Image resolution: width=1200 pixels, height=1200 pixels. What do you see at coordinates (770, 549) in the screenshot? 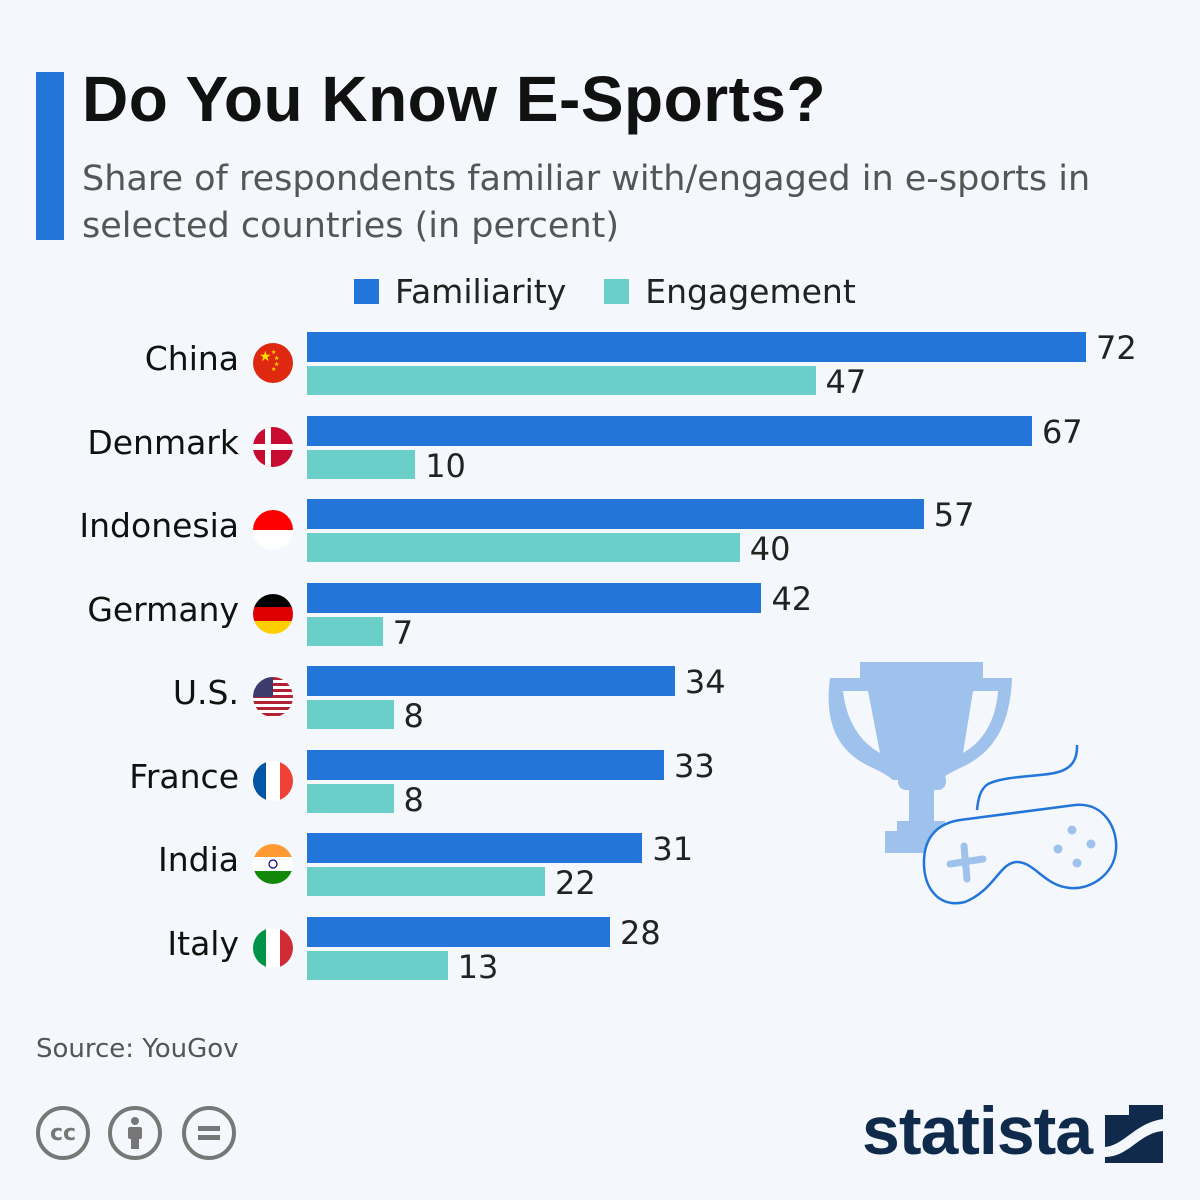
I see `data-label-engagement-indonesia: 40` at bounding box center [770, 549].